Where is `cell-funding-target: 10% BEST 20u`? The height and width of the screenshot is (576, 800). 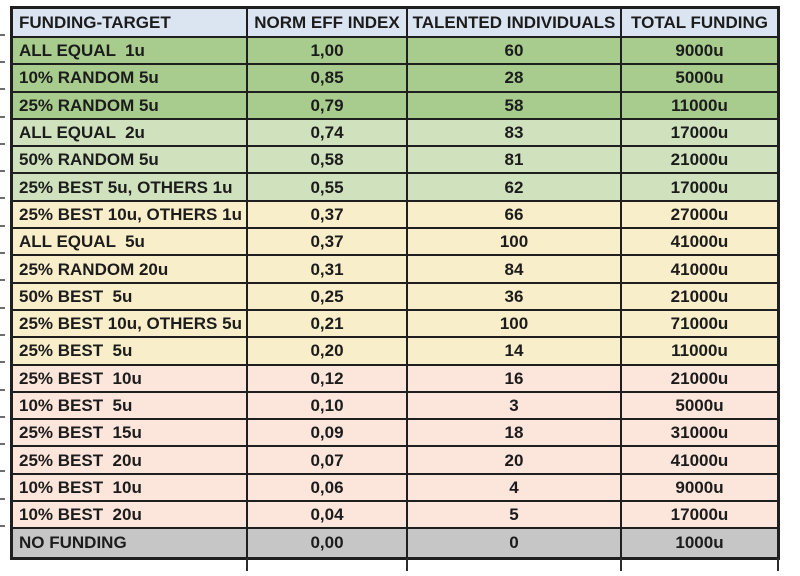
cell-funding-target: 10% BEST 20u is located at coordinates (130, 515).